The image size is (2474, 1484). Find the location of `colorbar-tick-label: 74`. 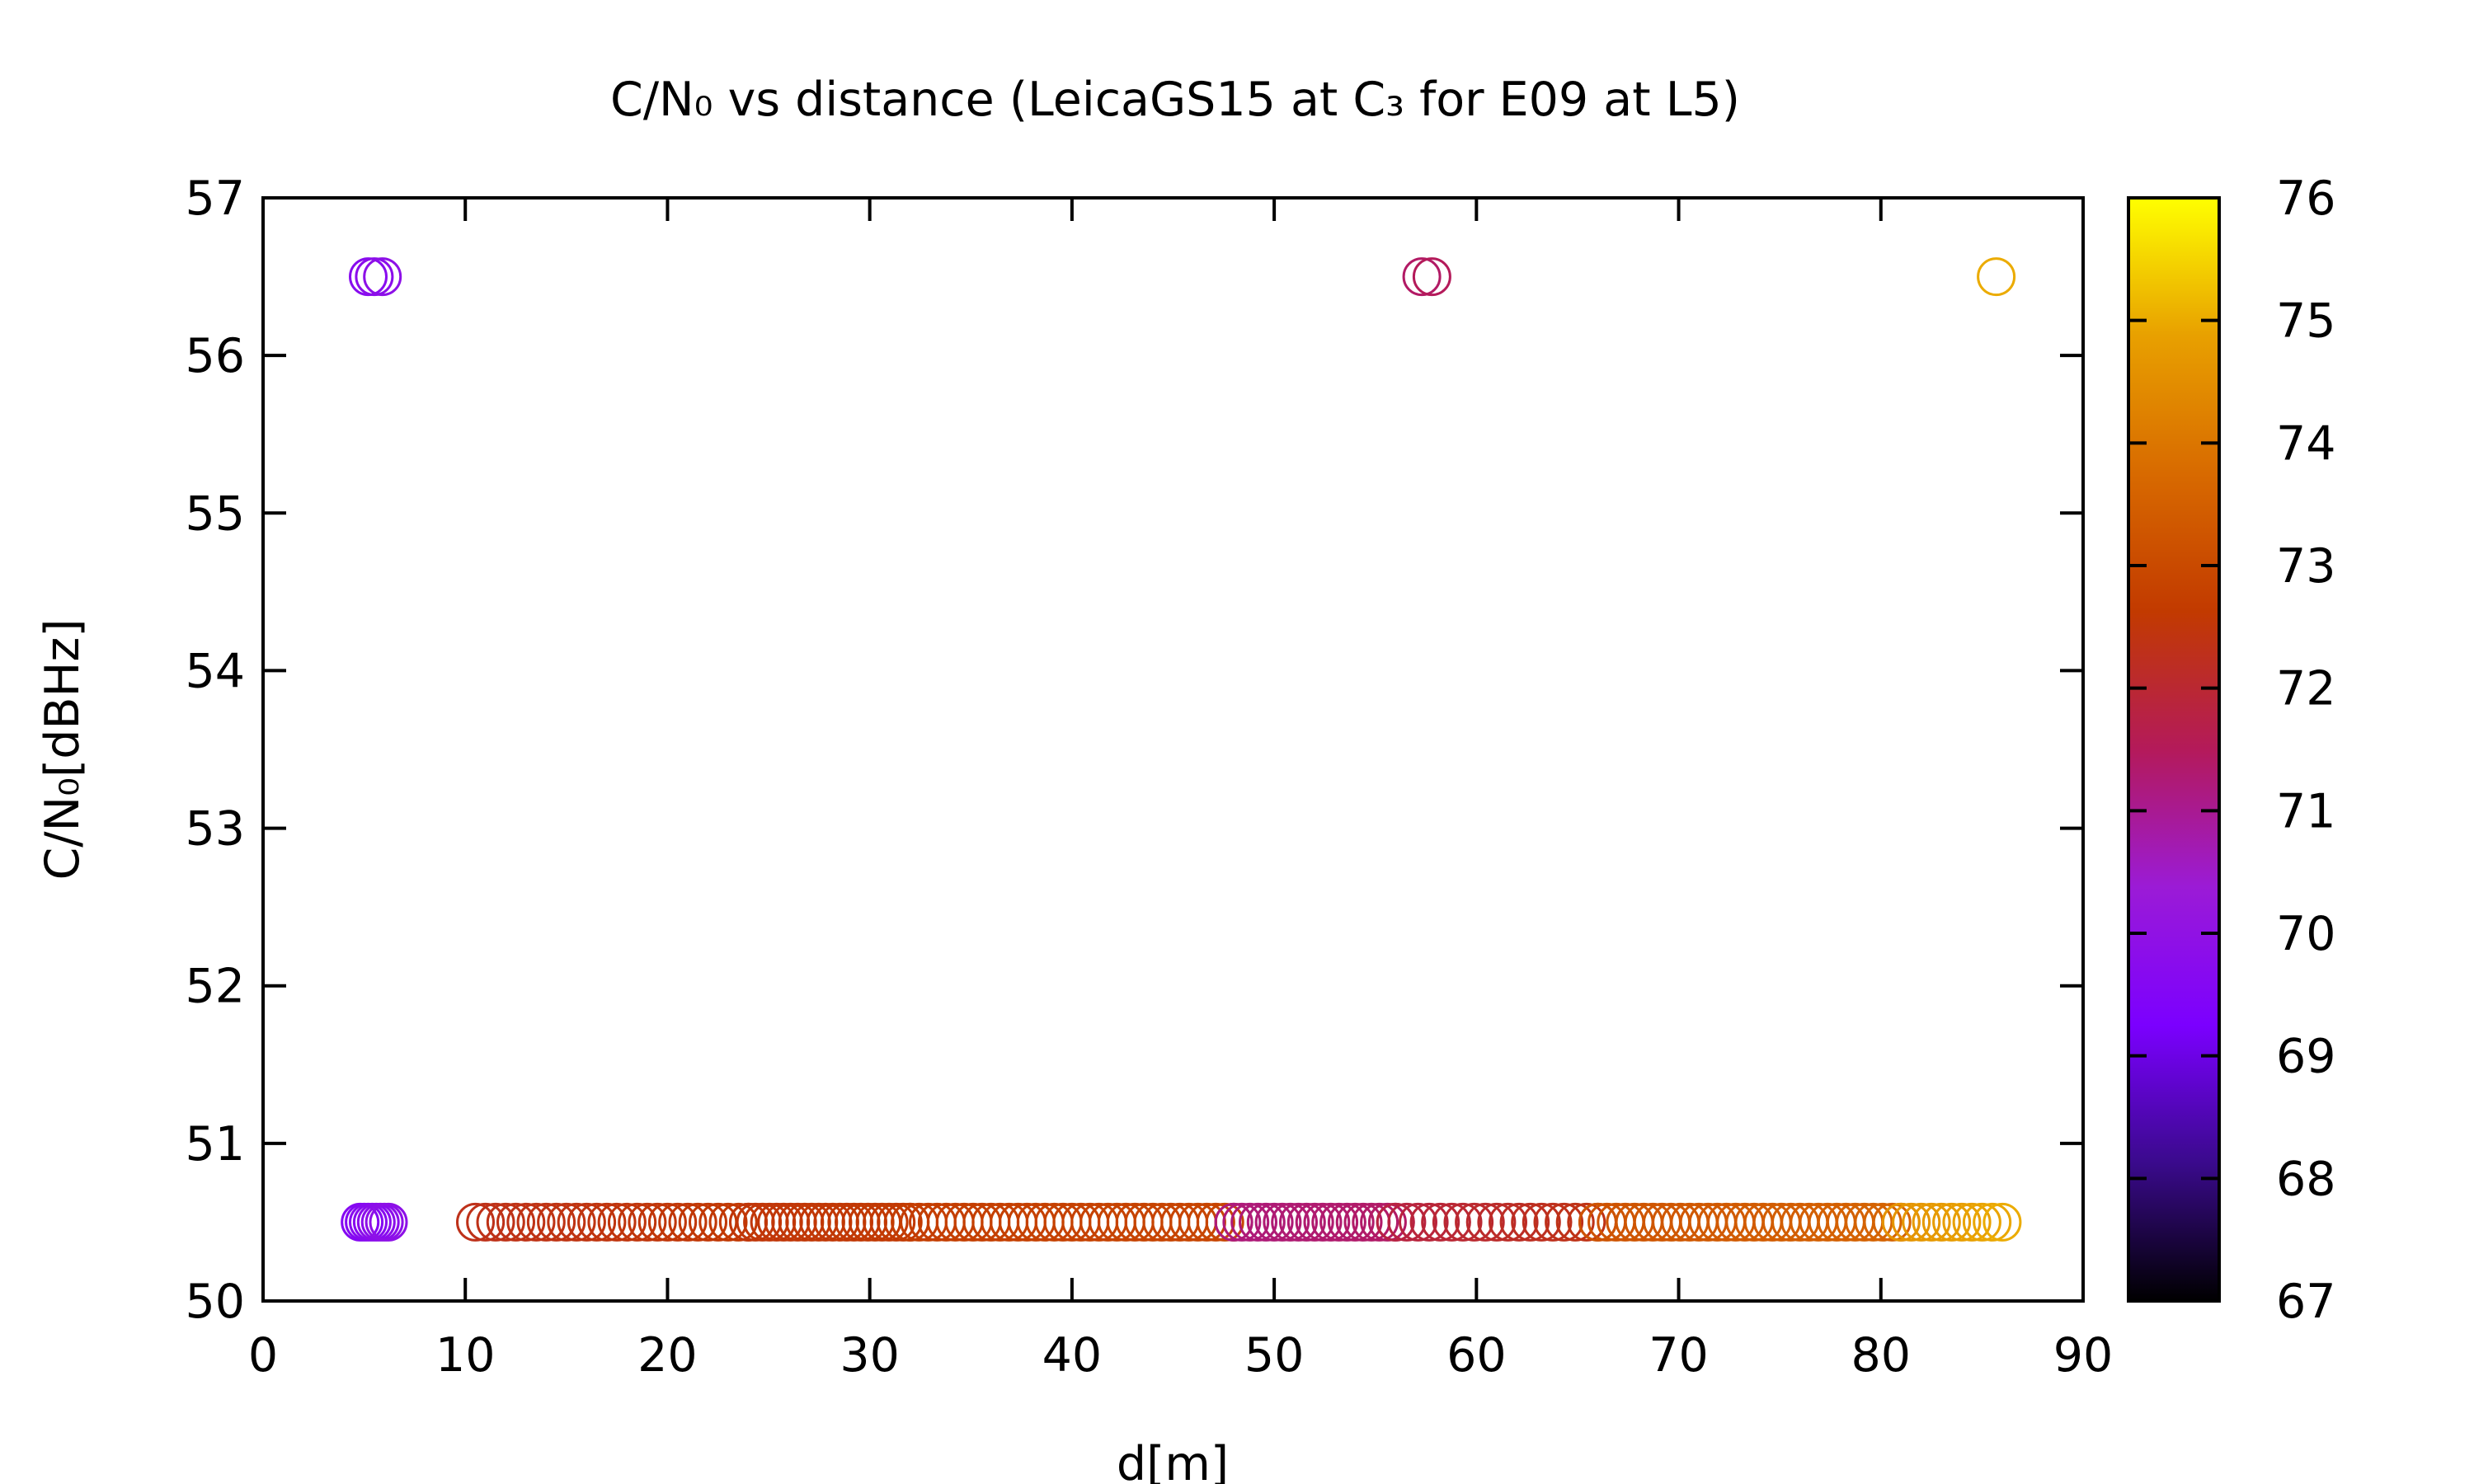

colorbar-tick-label: 74 is located at coordinates (2306, 444).